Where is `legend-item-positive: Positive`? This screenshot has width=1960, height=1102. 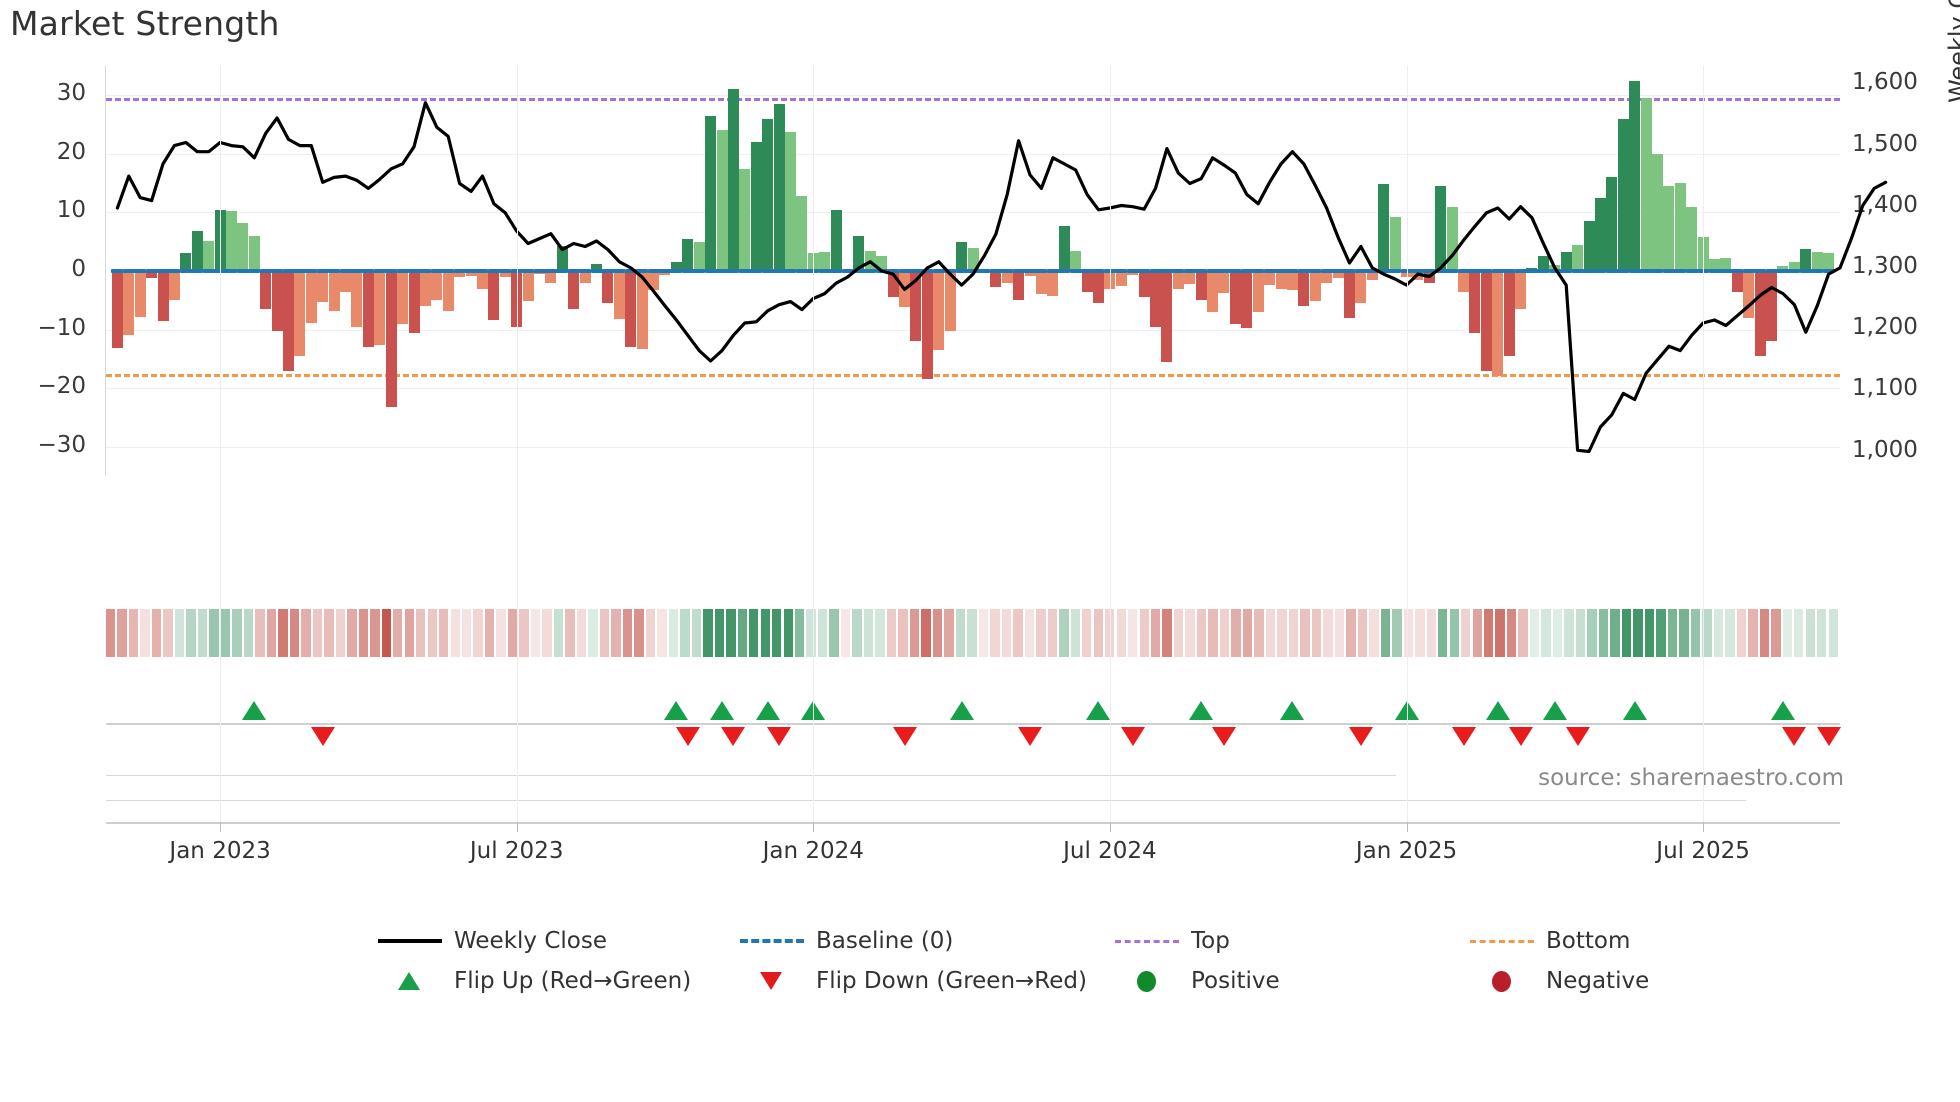
legend-item-positive: Positive is located at coordinates (1197, 981).